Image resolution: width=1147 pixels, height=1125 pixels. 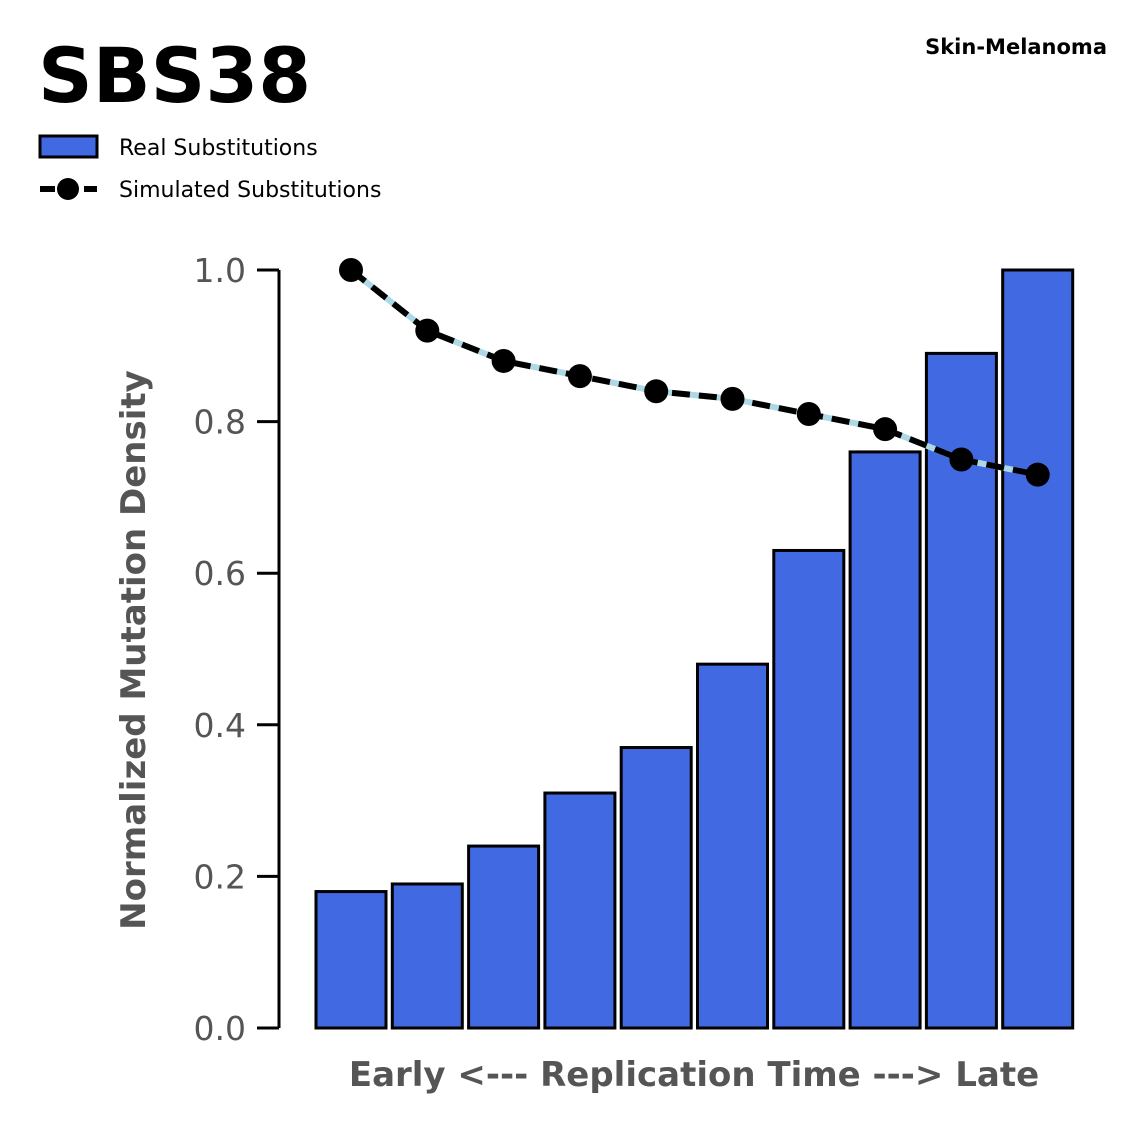 What do you see at coordinates (694, 1075) in the screenshot?
I see `x-axis-label: Early <--- Replication Time ---> Late` at bounding box center [694, 1075].